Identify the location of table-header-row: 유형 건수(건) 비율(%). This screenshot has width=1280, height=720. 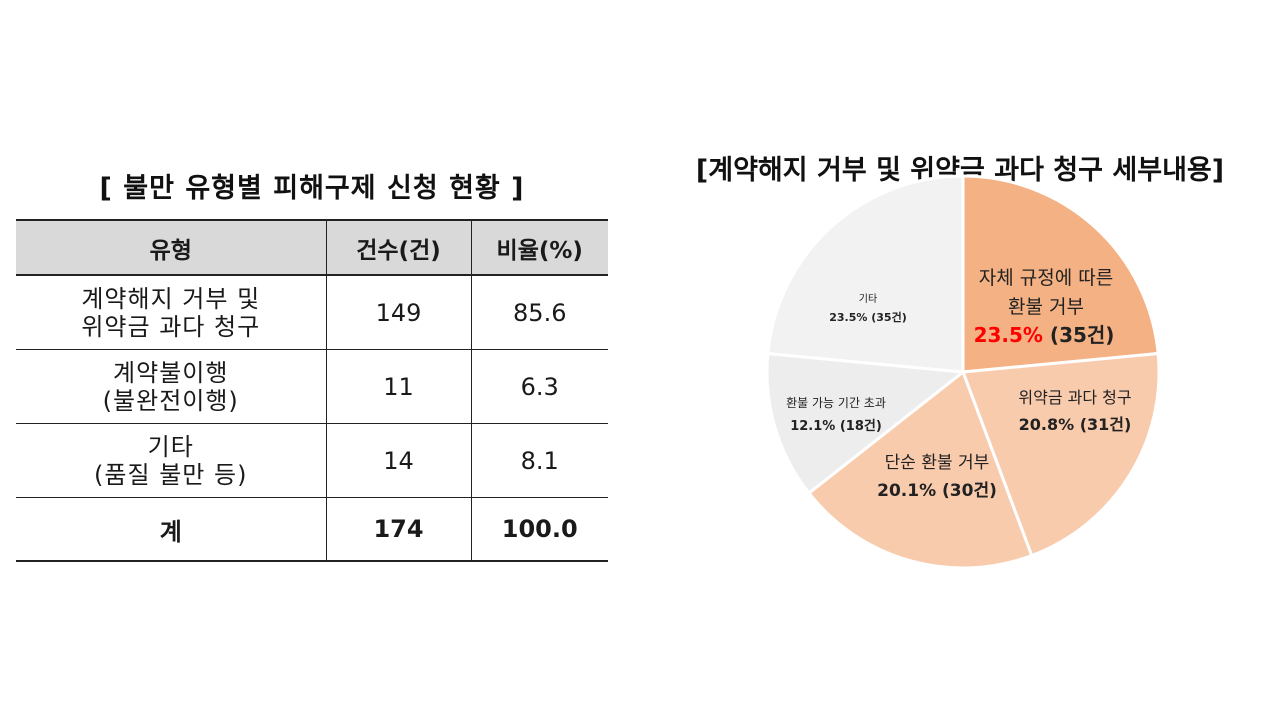
(312, 248).